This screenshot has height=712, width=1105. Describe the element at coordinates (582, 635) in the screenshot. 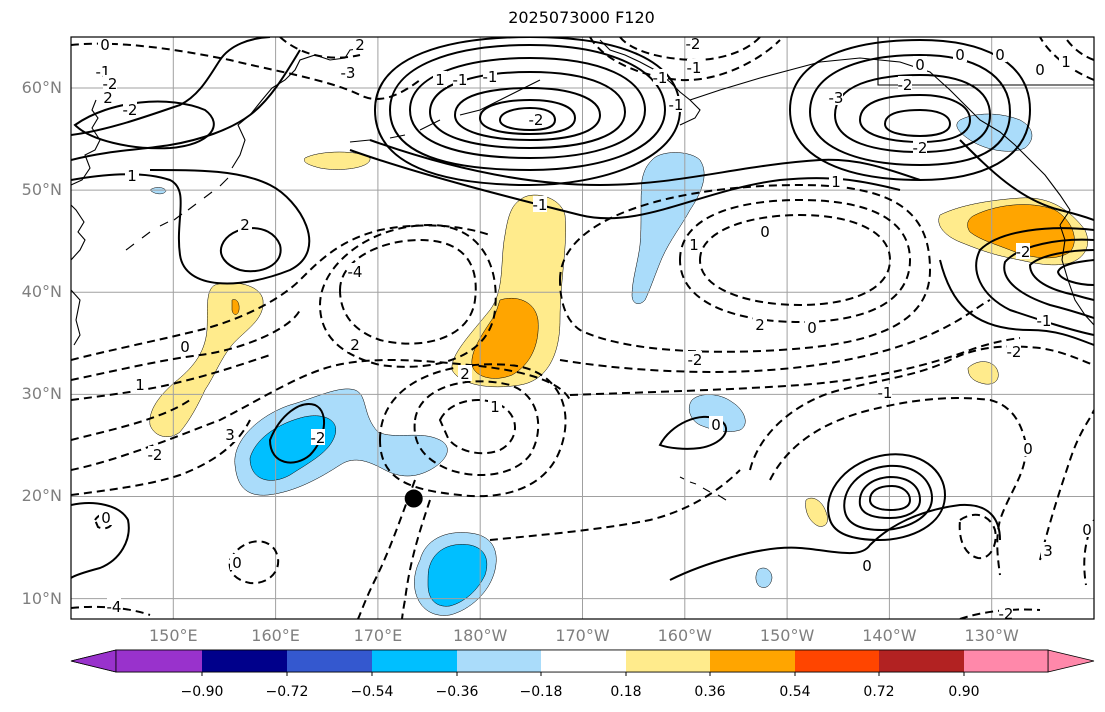

I see `lon-tick-label: 170°W` at that location.